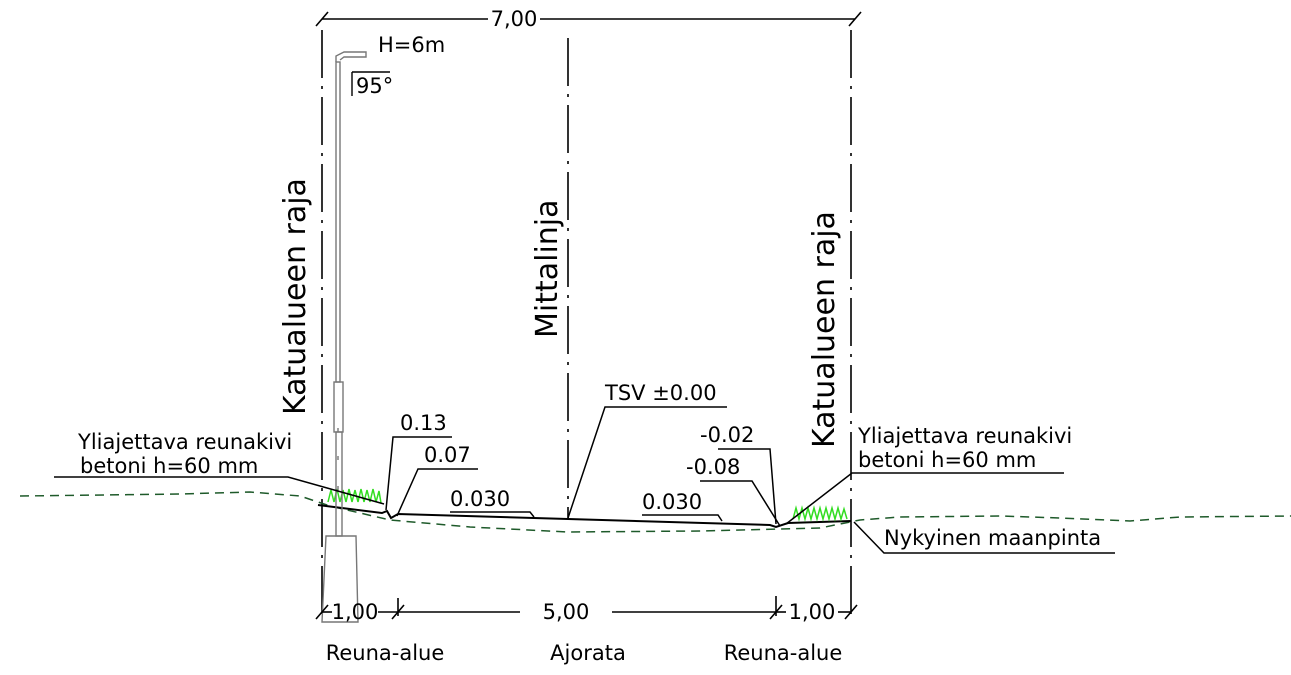  Describe the element at coordinates (964, 436) in the screenshot. I see `right-curb-label-line1: Yliajettava reunakivi` at that location.